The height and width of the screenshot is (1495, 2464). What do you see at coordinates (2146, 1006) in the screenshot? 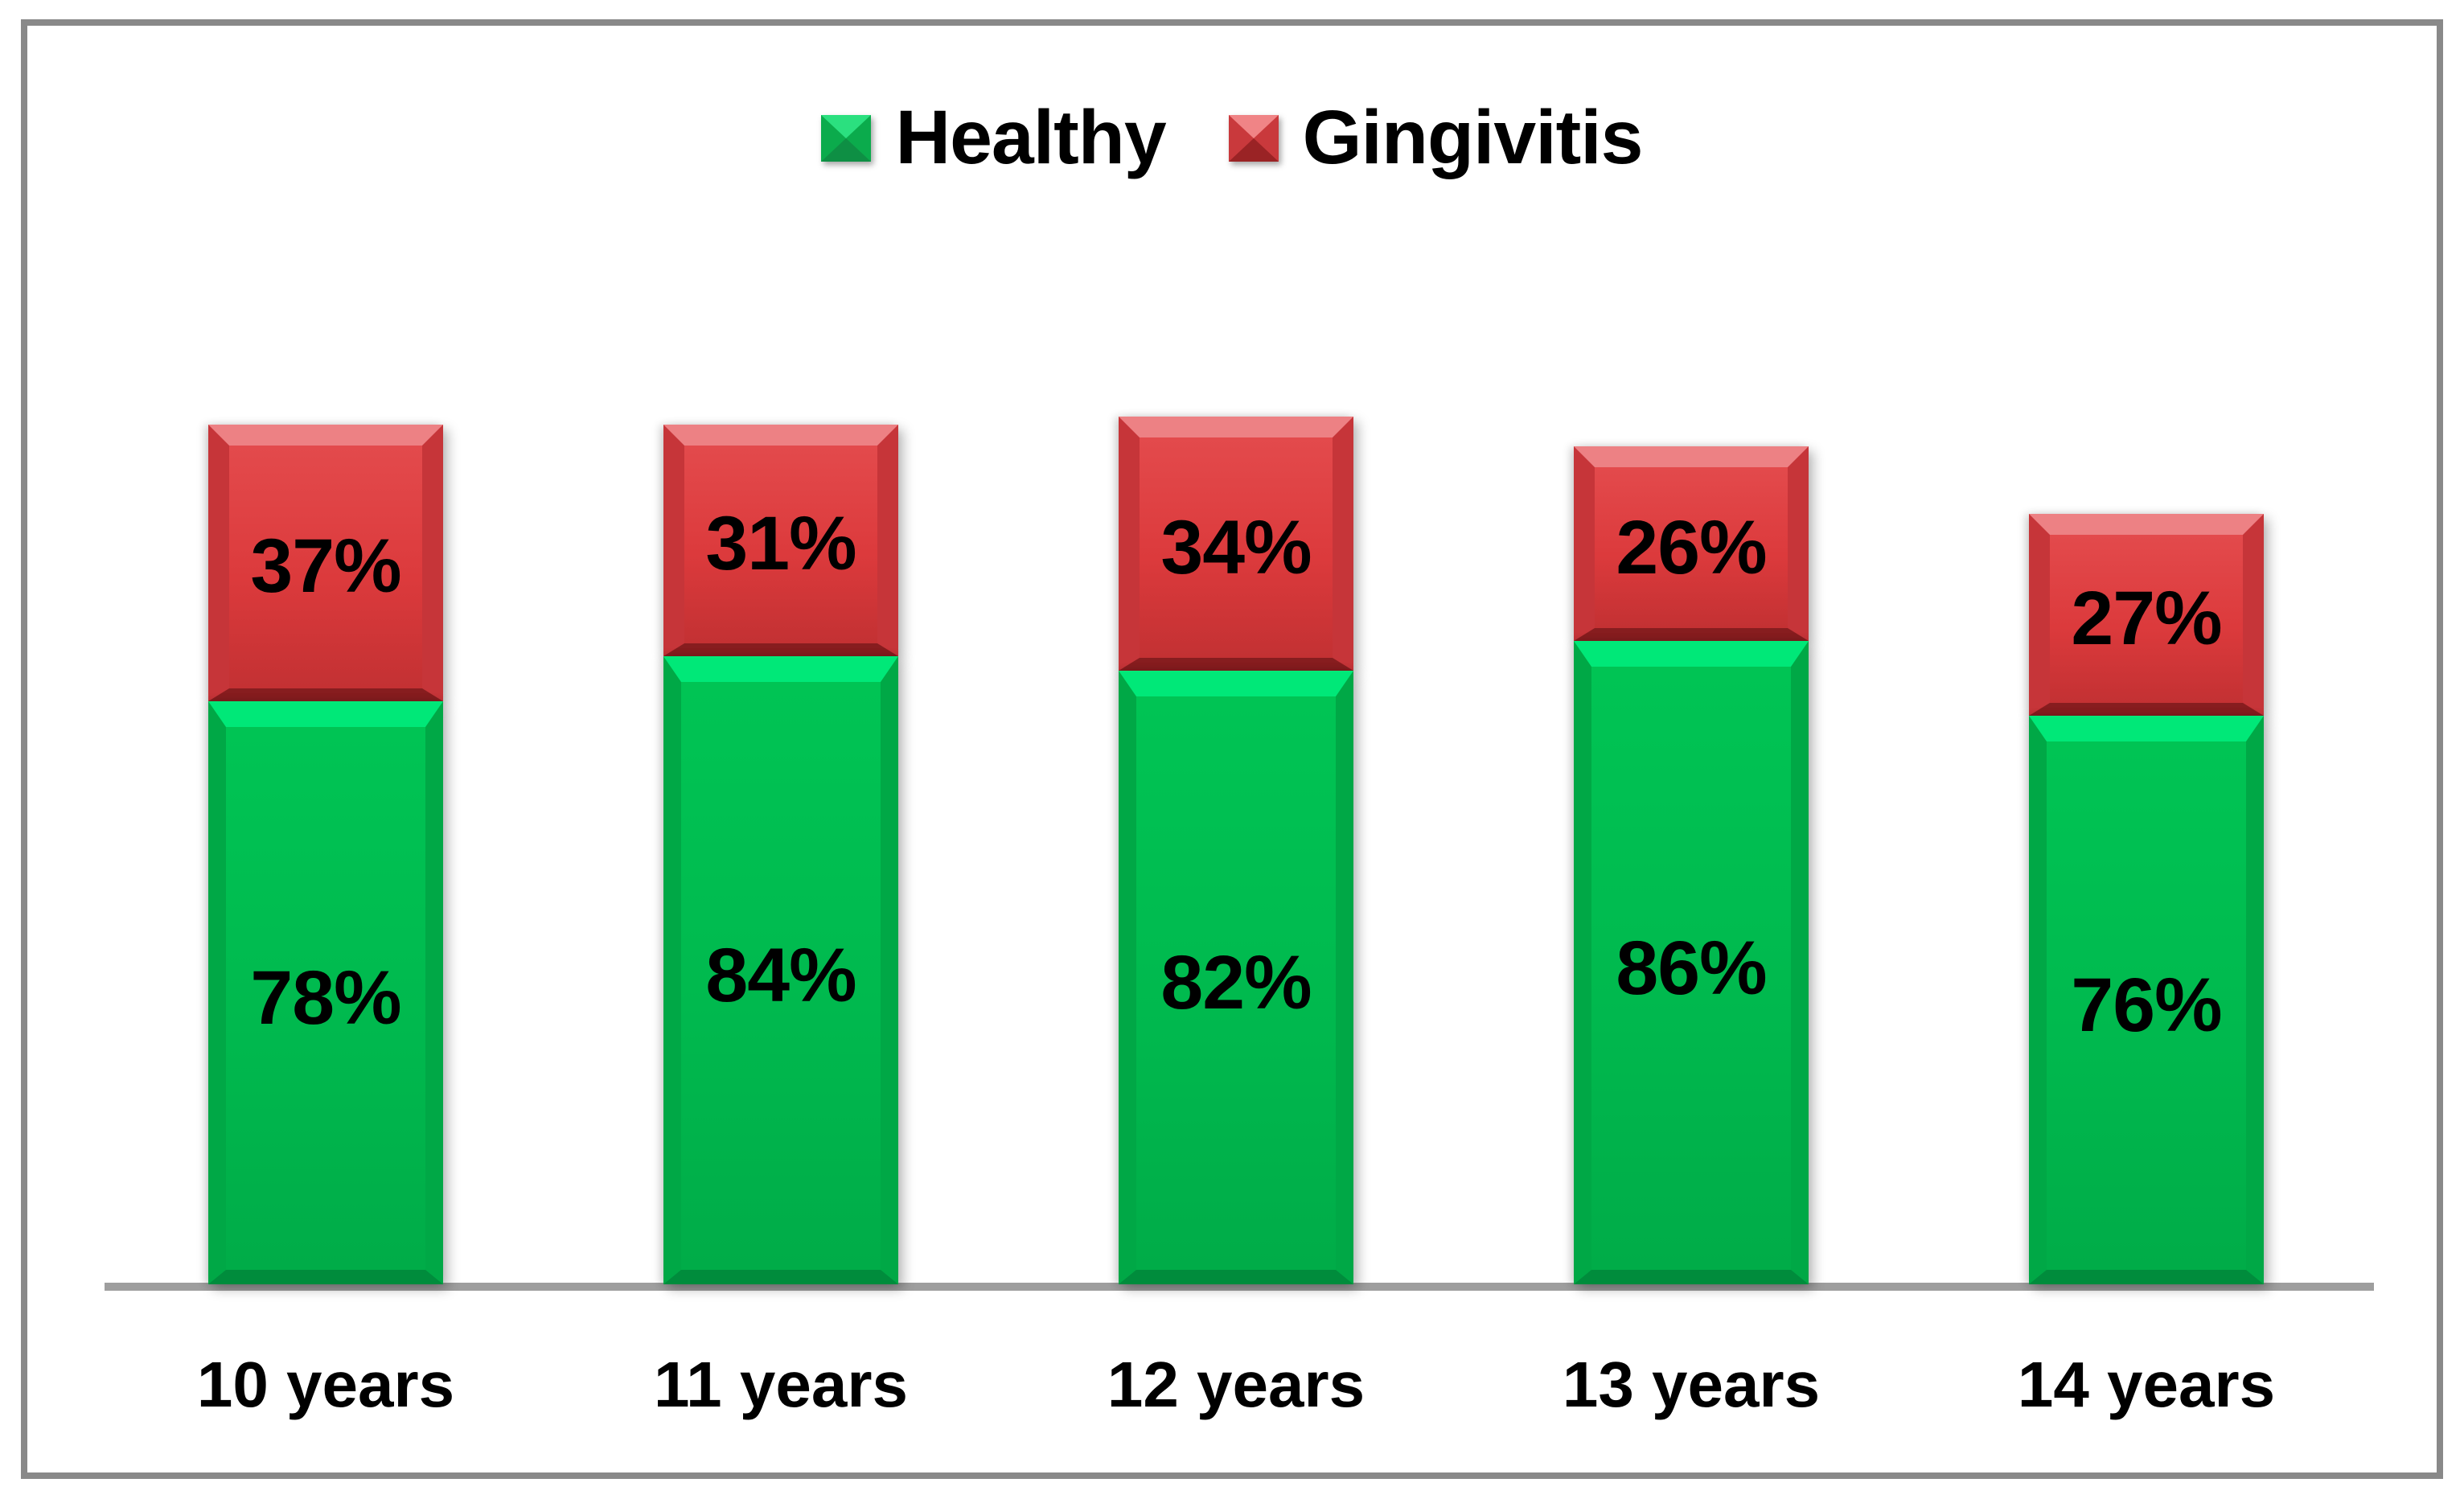
I see `healthy-value-label: 76%` at bounding box center [2146, 1006].